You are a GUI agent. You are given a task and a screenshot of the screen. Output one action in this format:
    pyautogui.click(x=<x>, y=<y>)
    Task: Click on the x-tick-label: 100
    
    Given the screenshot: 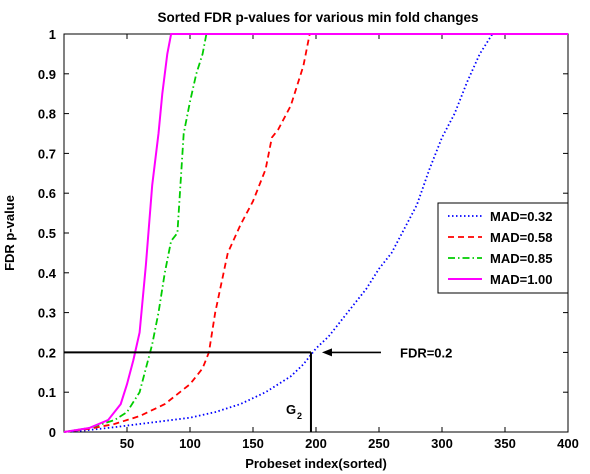 What is the action you would take?
    pyautogui.click(x=190, y=443)
    